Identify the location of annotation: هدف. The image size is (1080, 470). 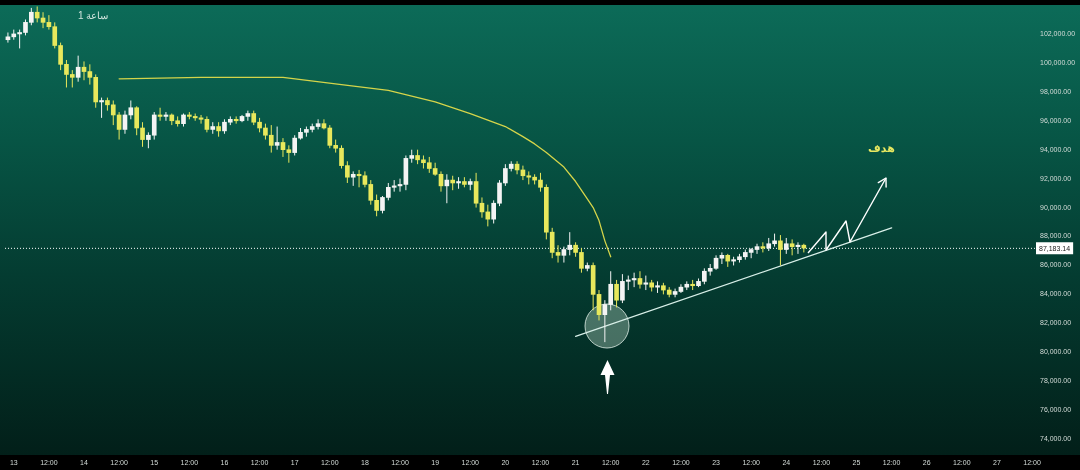
(881, 148).